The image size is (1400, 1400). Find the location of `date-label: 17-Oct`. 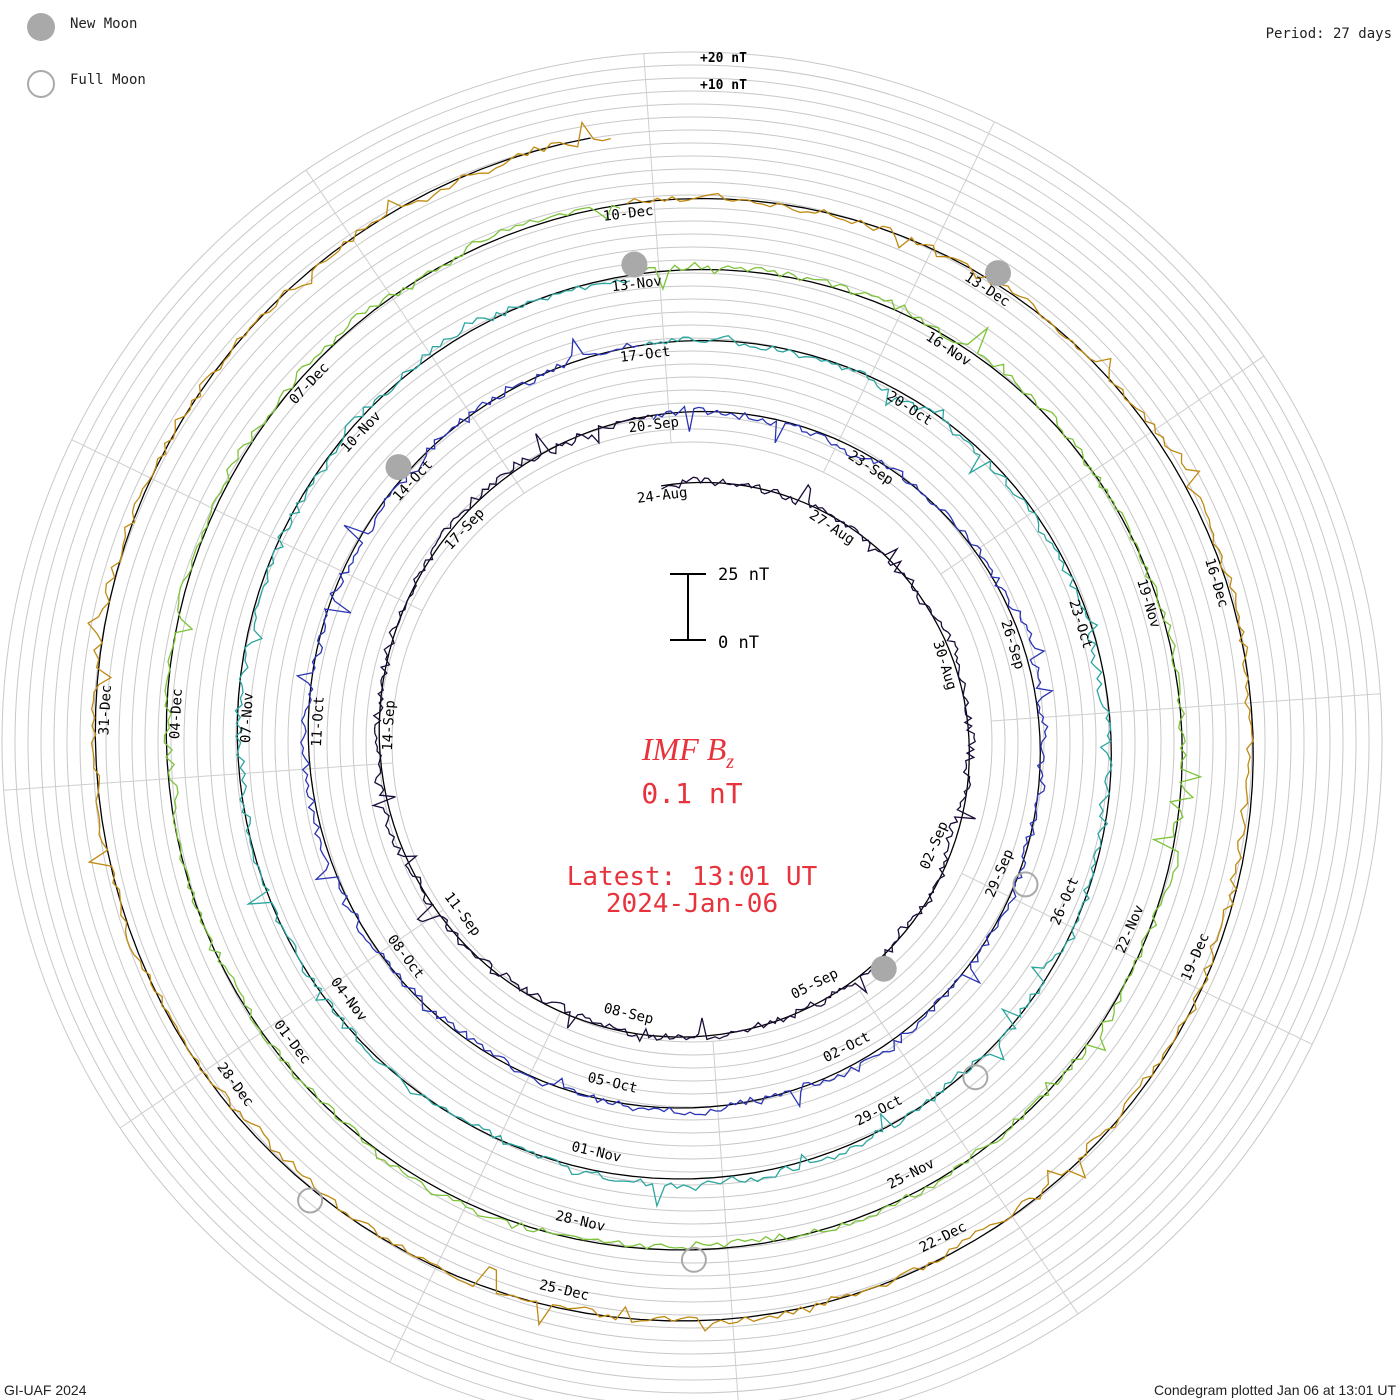

date-label: 17-Oct is located at coordinates (645, 355).